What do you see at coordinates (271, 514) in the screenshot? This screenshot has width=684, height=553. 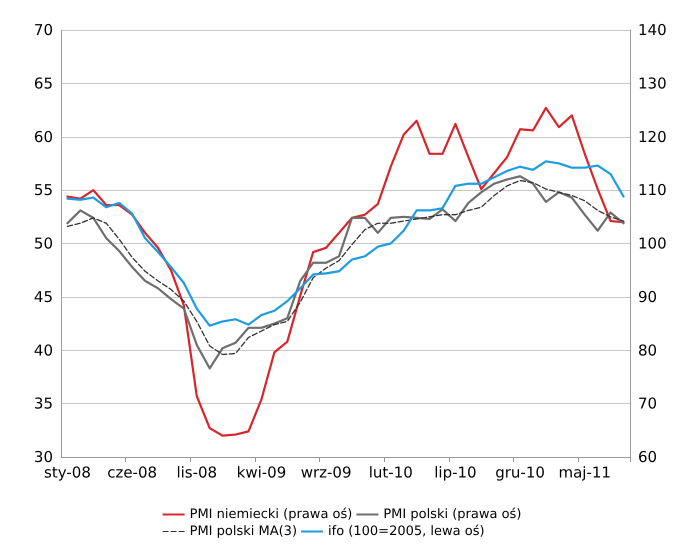 I see `legend-label: PMI niemiecki (prawa oś)` at bounding box center [271, 514].